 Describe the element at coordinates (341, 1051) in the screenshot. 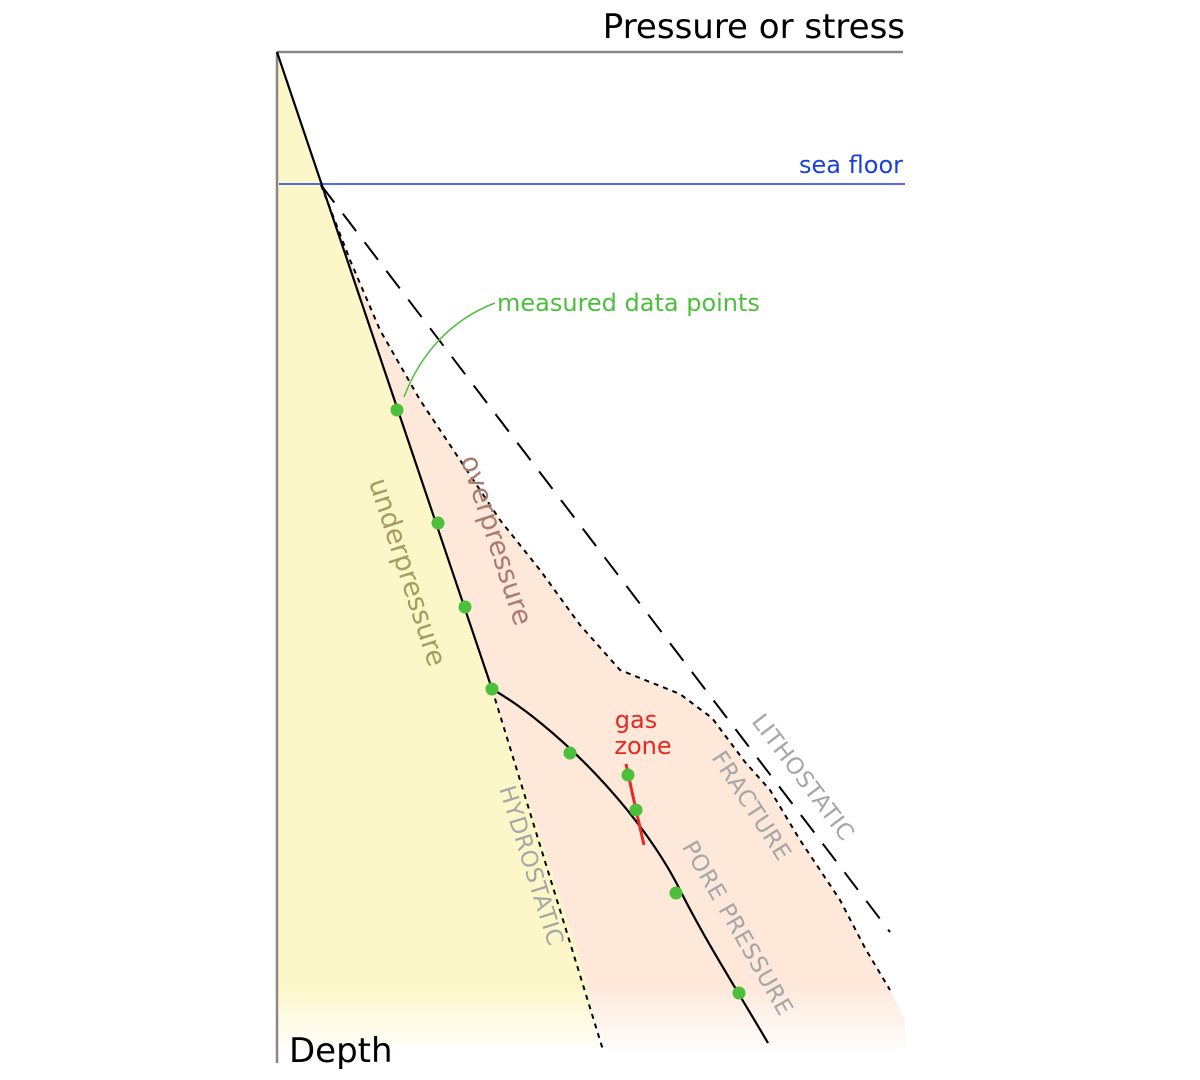

I see `depth-axis-title: Depth` at that location.